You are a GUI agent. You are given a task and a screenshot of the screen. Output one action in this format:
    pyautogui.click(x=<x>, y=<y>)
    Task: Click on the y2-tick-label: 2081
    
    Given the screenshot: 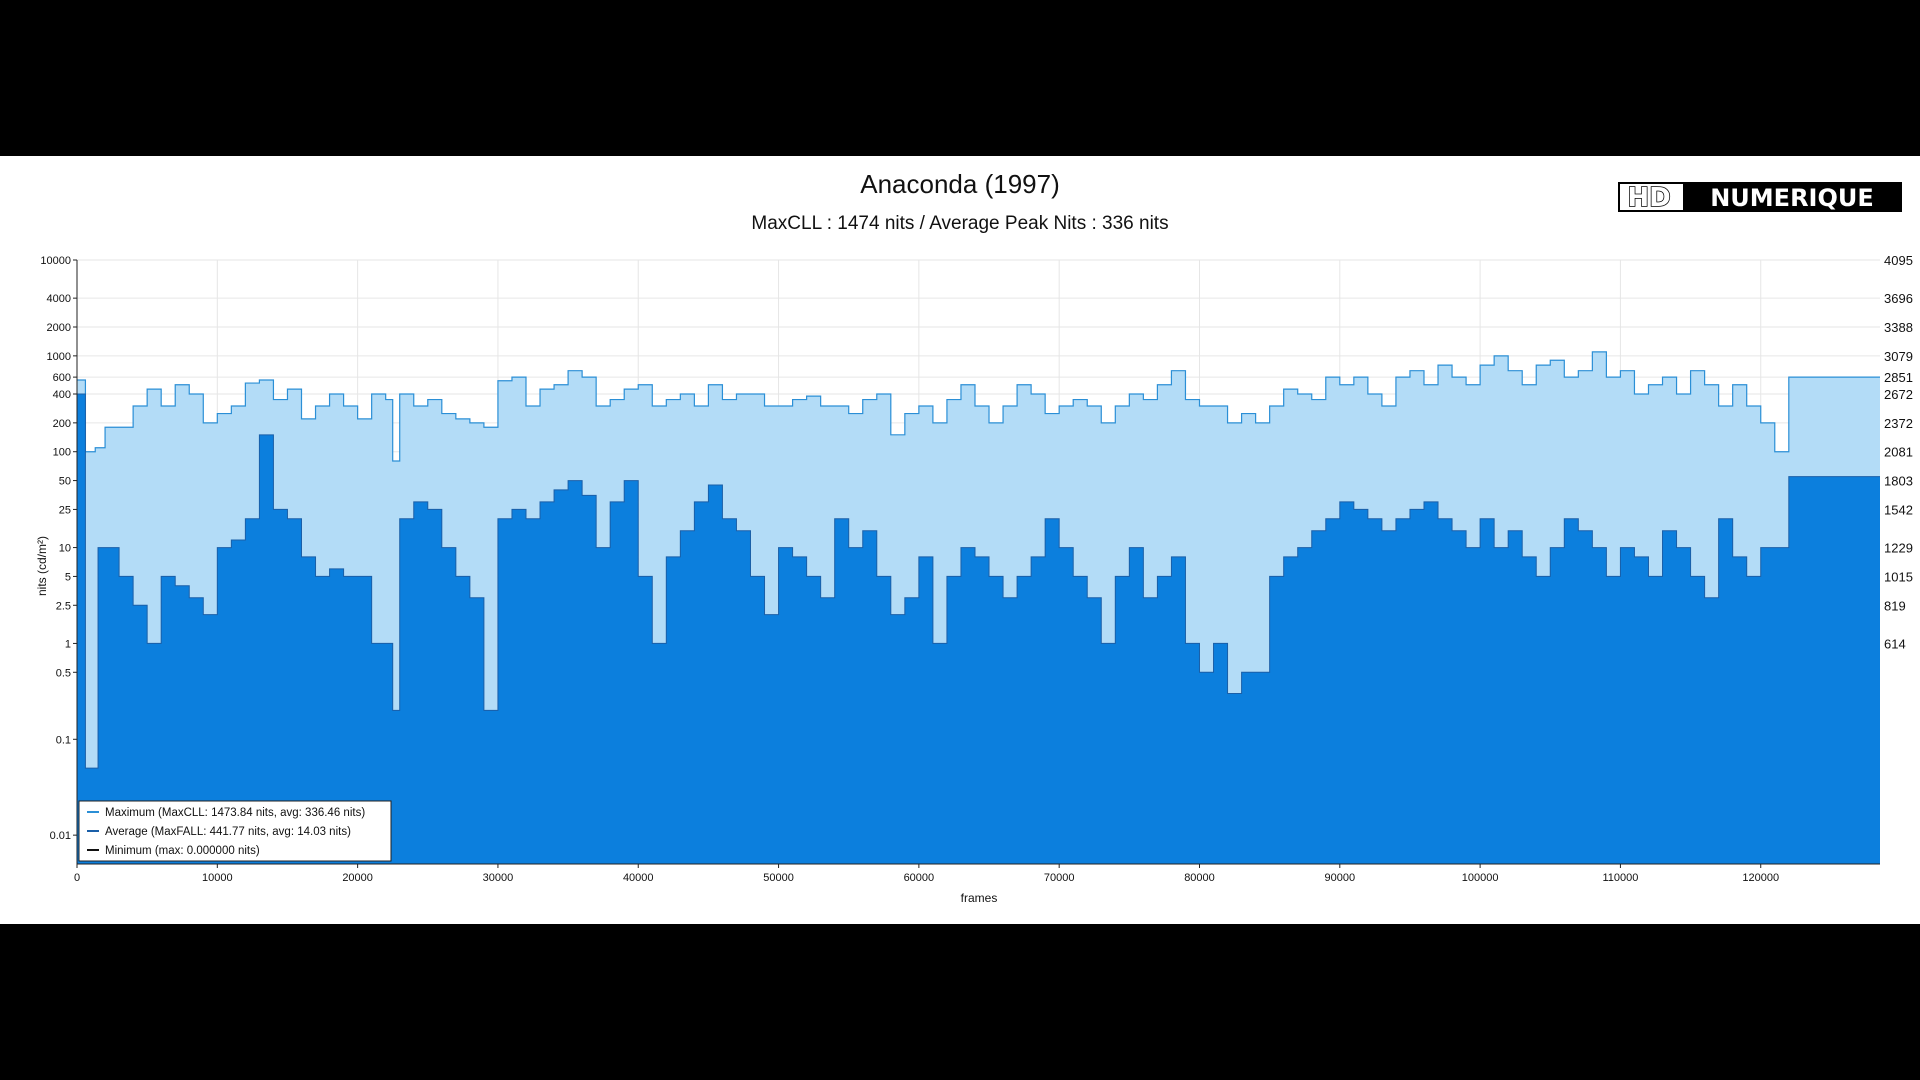 What is the action you would take?
    pyautogui.click(x=1898, y=452)
    